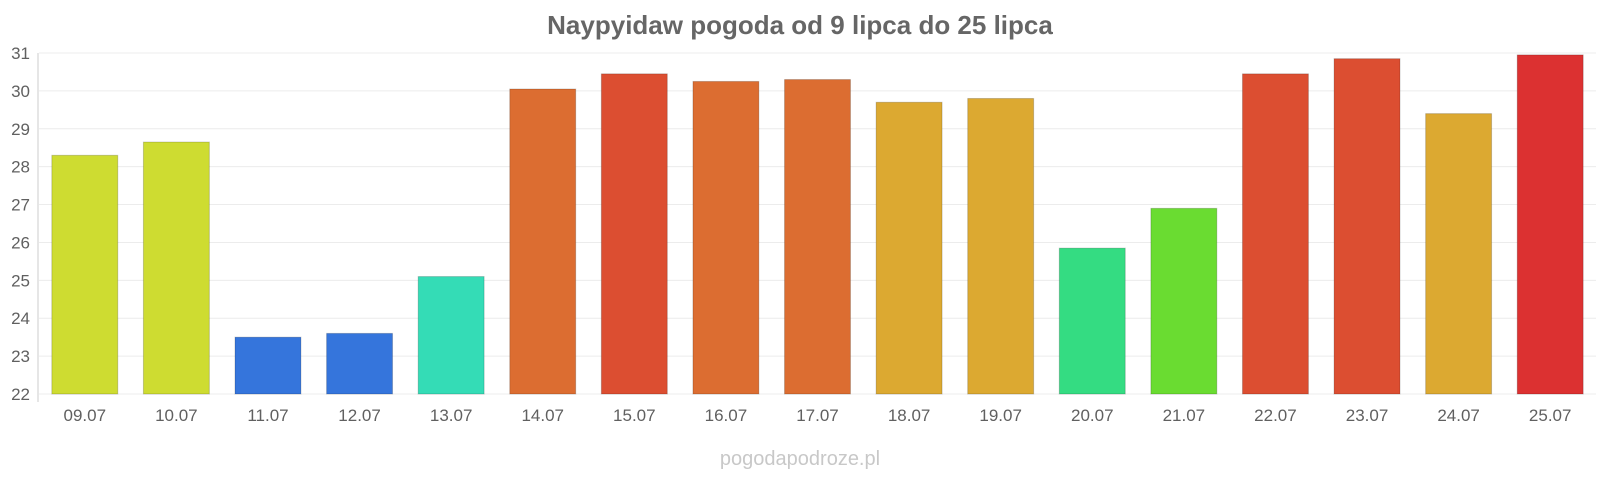 This screenshot has width=1600, height=480. I want to click on y-tick-label: 27, so click(20, 205).